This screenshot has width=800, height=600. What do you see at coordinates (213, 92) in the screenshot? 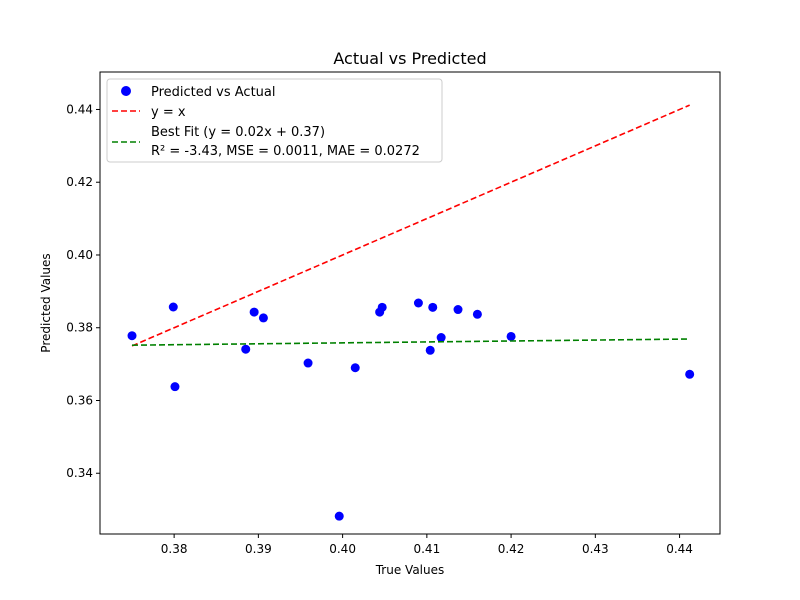
I see `legend-label-scatter: Predicted vs Actual` at bounding box center [213, 92].